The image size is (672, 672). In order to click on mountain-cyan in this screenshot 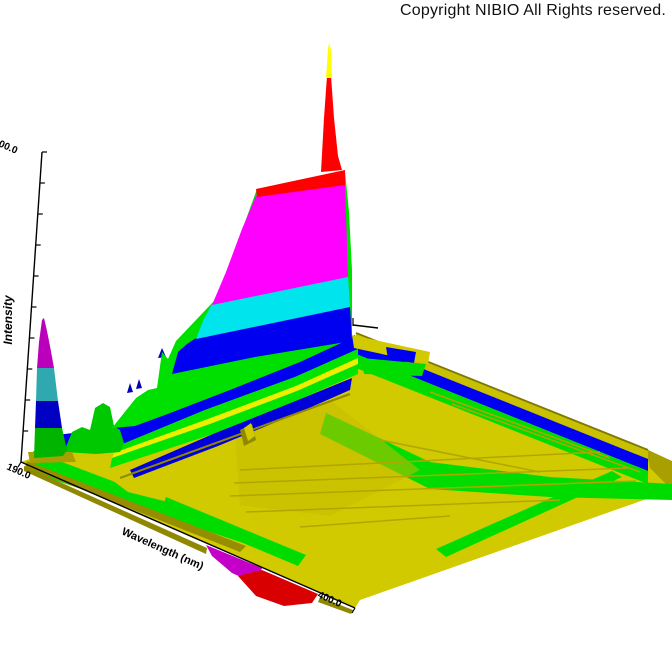, I will do `click(273, 307)`.